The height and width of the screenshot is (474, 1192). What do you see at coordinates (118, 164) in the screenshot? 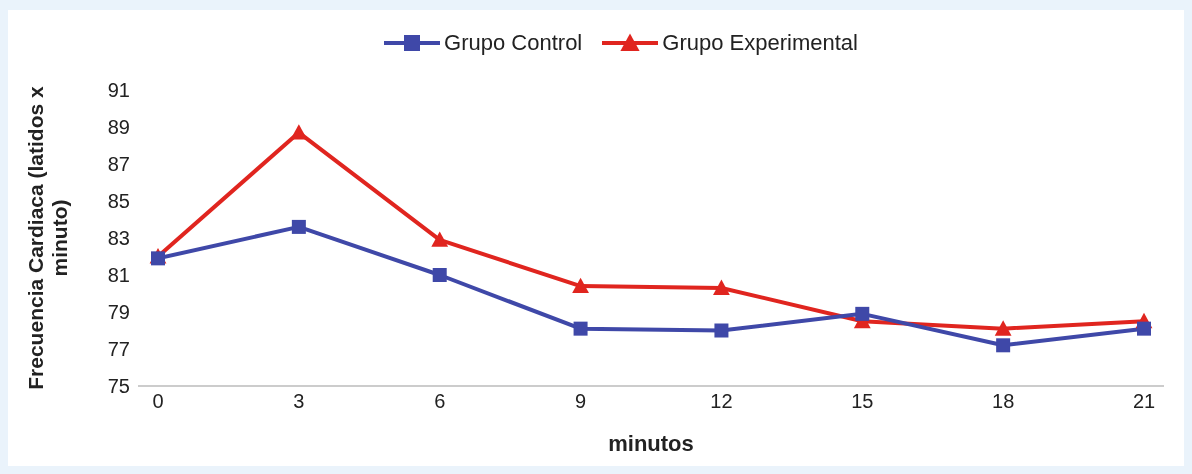
I see `y-tick-label: 87` at bounding box center [118, 164].